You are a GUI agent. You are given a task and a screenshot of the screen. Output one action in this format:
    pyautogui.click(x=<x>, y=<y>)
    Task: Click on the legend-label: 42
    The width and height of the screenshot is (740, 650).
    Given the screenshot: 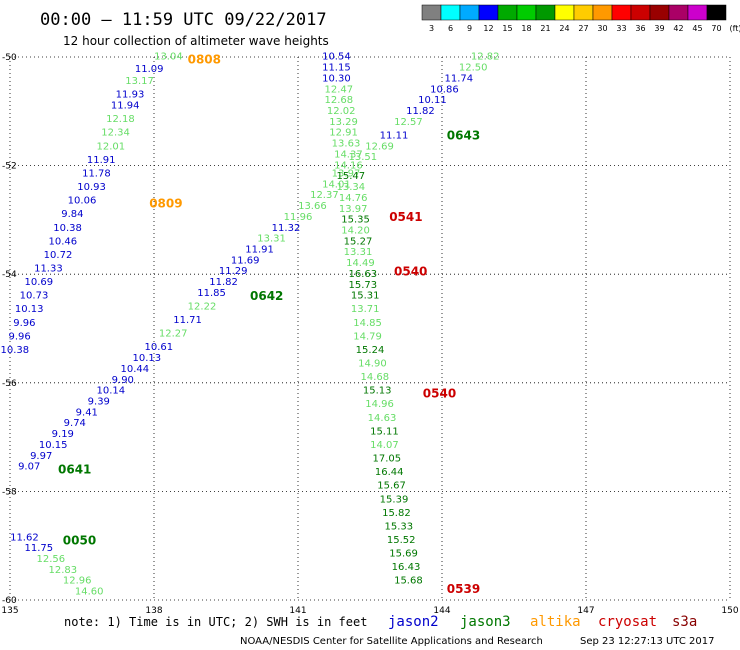 What is the action you would take?
    pyautogui.click(x=678, y=28)
    